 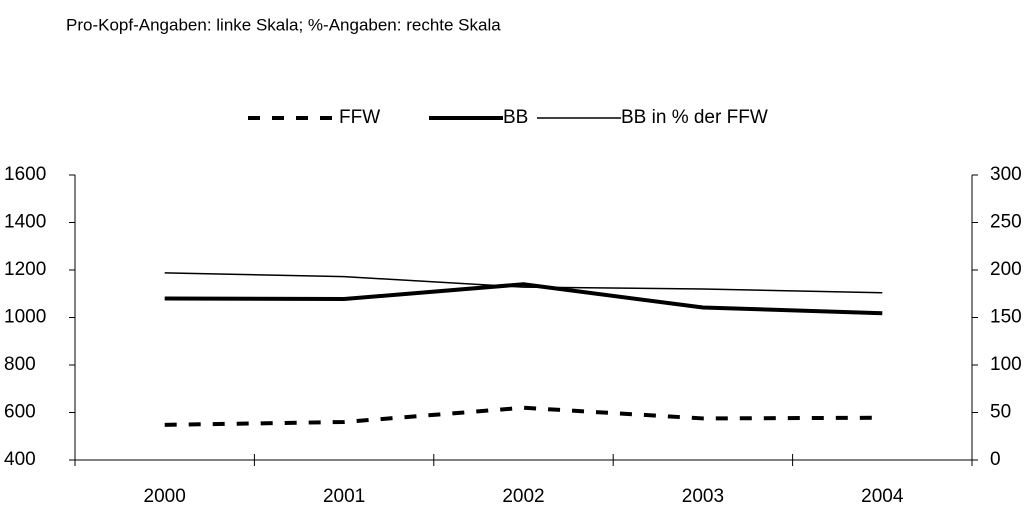 I want to click on y2-tick-label: 150, so click(x=1006, y=317).